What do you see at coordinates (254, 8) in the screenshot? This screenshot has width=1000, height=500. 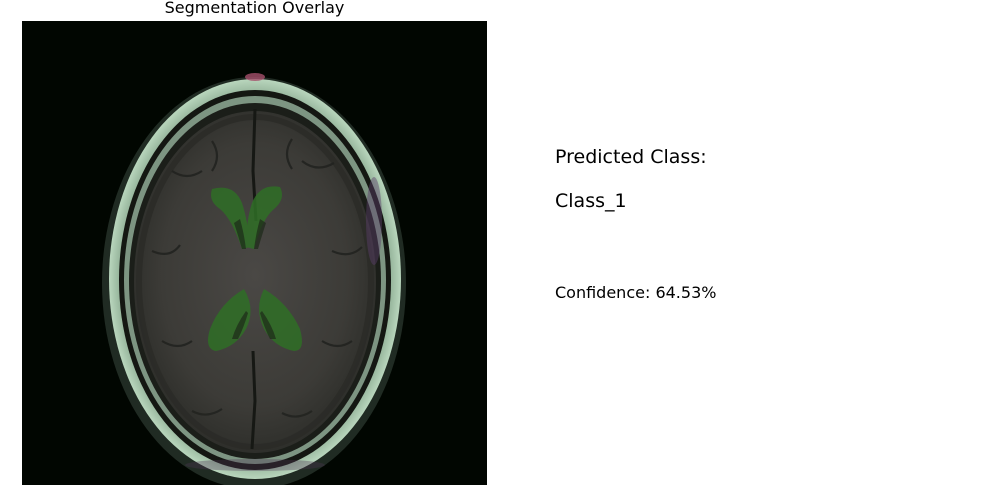 I see `image-title: Segmentation Overlay` at bounding box center [254, 8].